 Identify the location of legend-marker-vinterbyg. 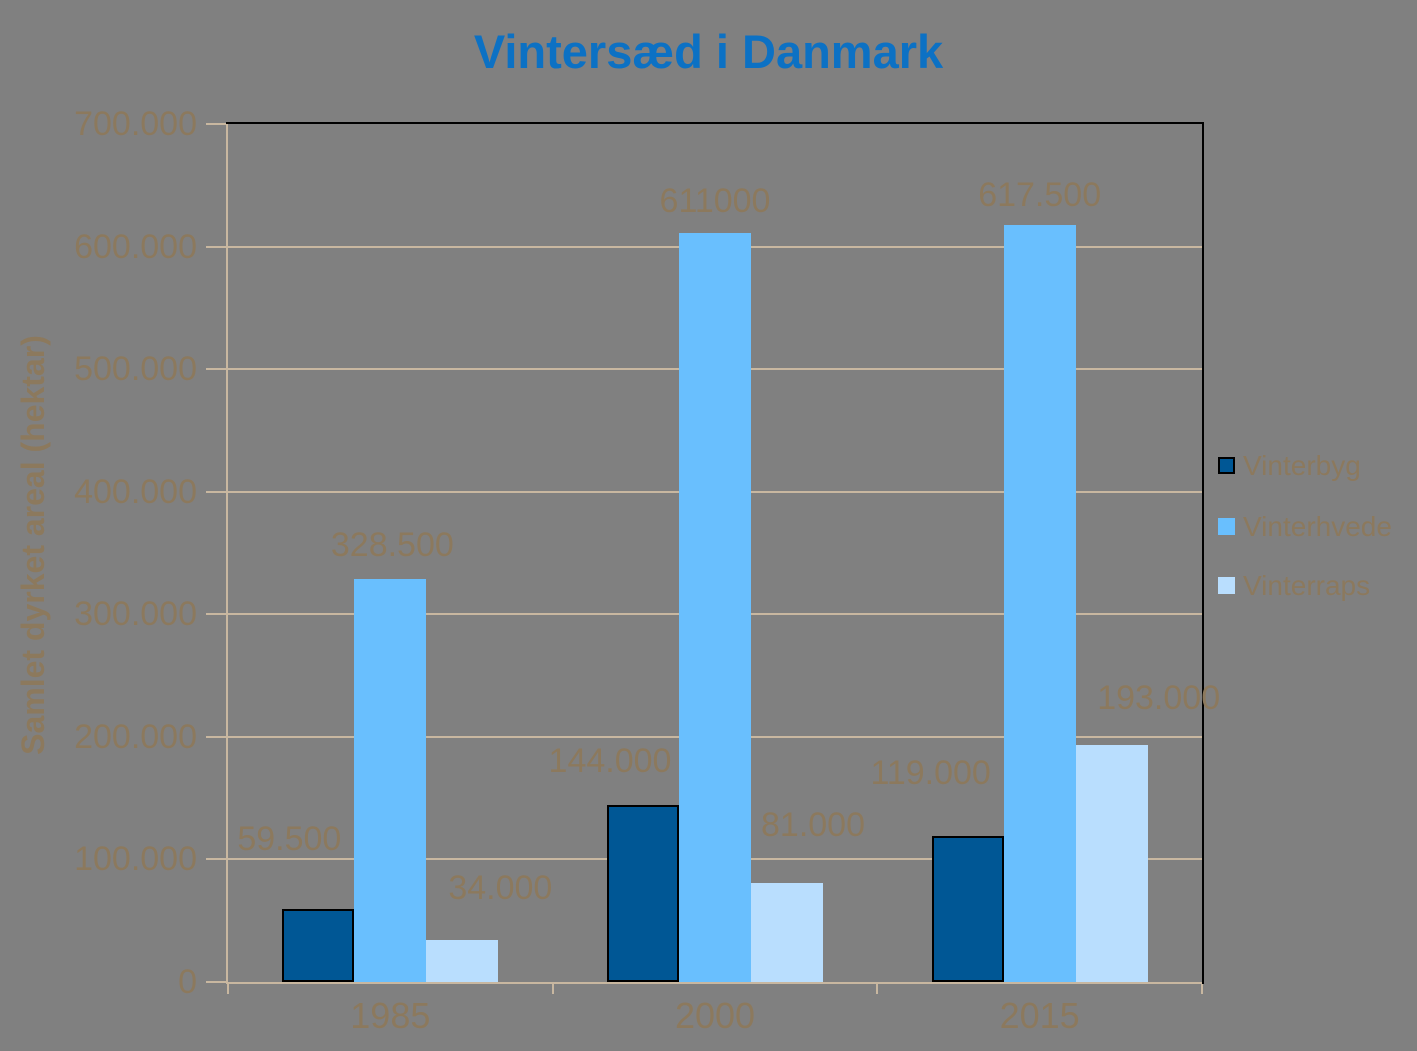
(1226, 465).